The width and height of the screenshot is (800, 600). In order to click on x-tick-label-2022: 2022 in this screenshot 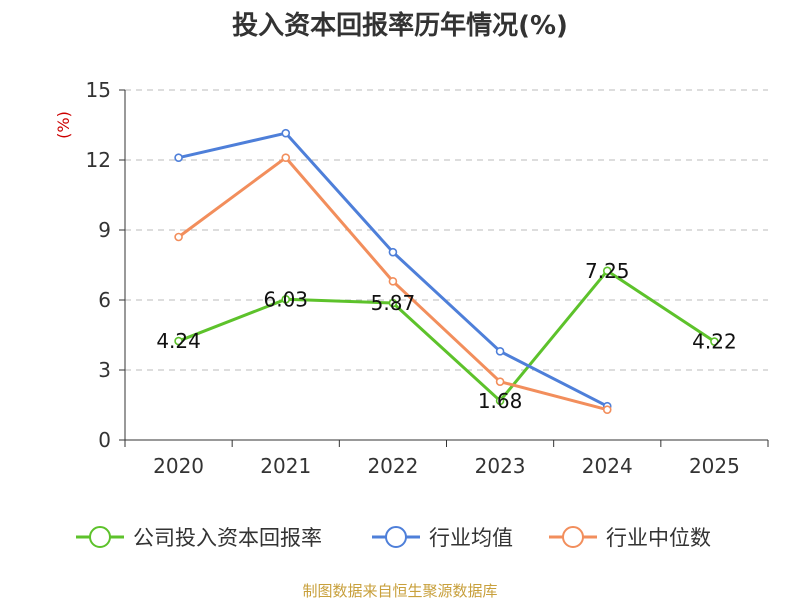, I will do `click(392, 466)`.